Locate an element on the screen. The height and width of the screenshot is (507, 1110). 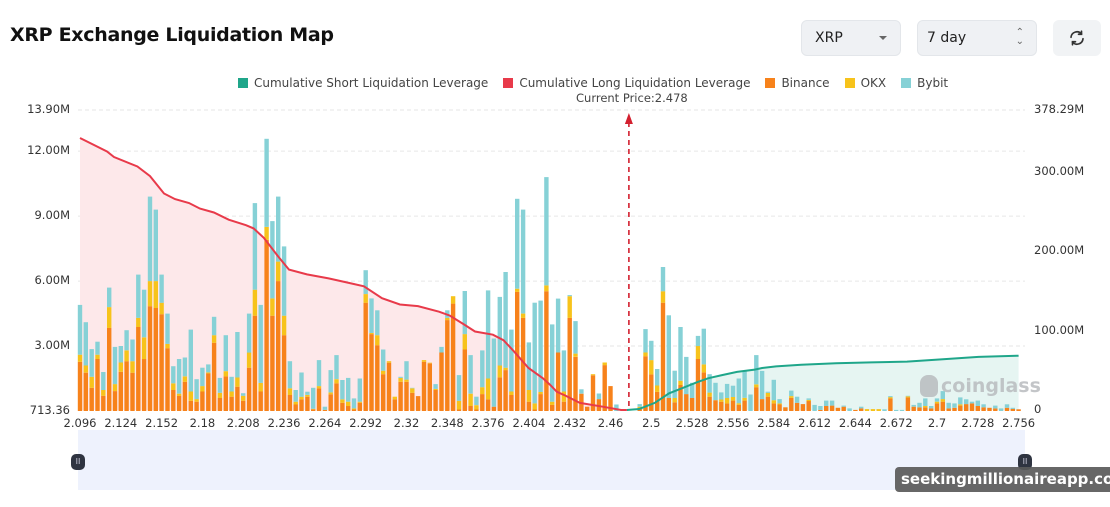
legend-item-binance: Binance is located at coordinates (797, 83).